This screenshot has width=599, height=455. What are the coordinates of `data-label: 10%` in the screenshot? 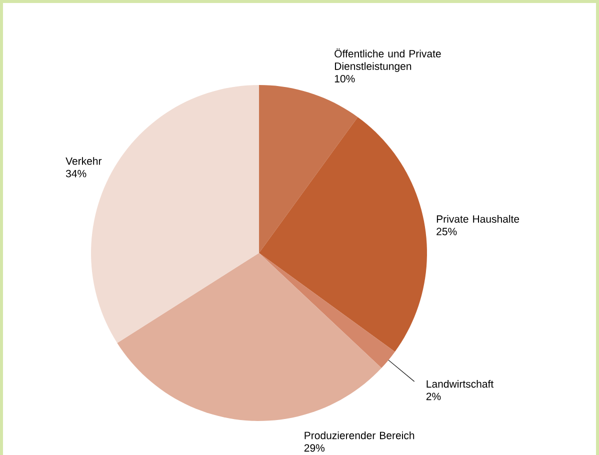 It's located at (344, 78).